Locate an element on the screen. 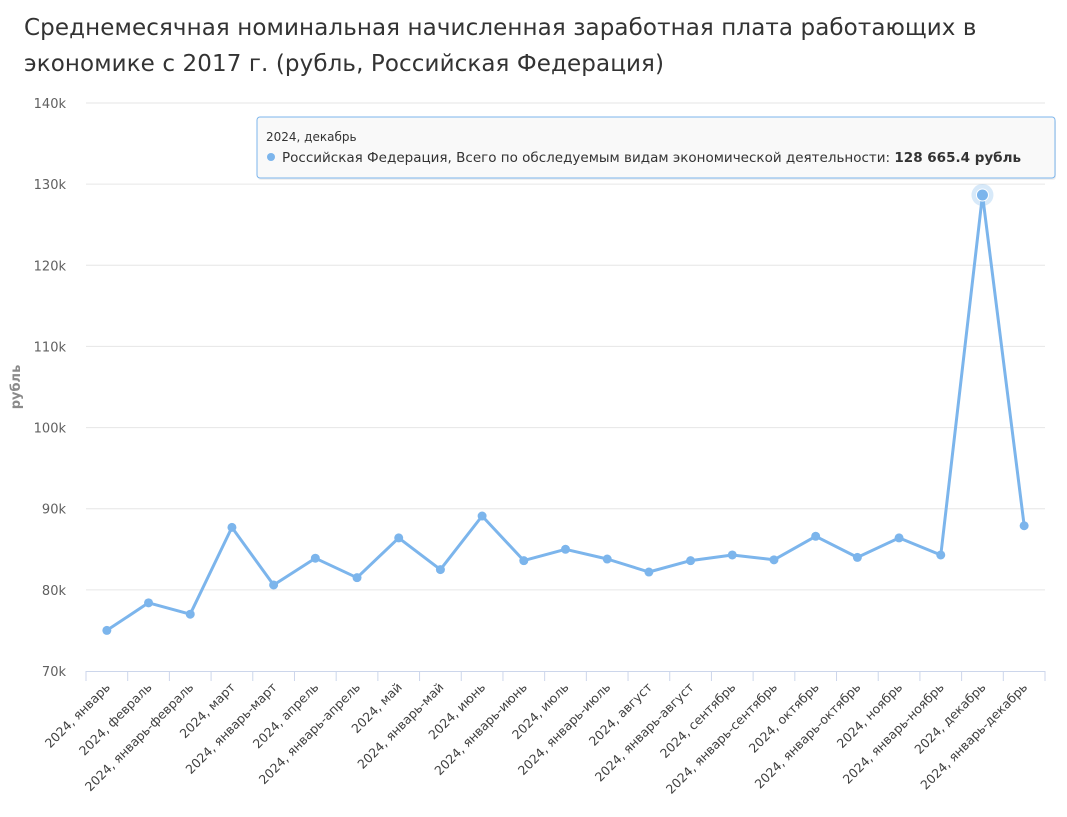  y-tick-label: 70k is located at coordinates (54, 672).